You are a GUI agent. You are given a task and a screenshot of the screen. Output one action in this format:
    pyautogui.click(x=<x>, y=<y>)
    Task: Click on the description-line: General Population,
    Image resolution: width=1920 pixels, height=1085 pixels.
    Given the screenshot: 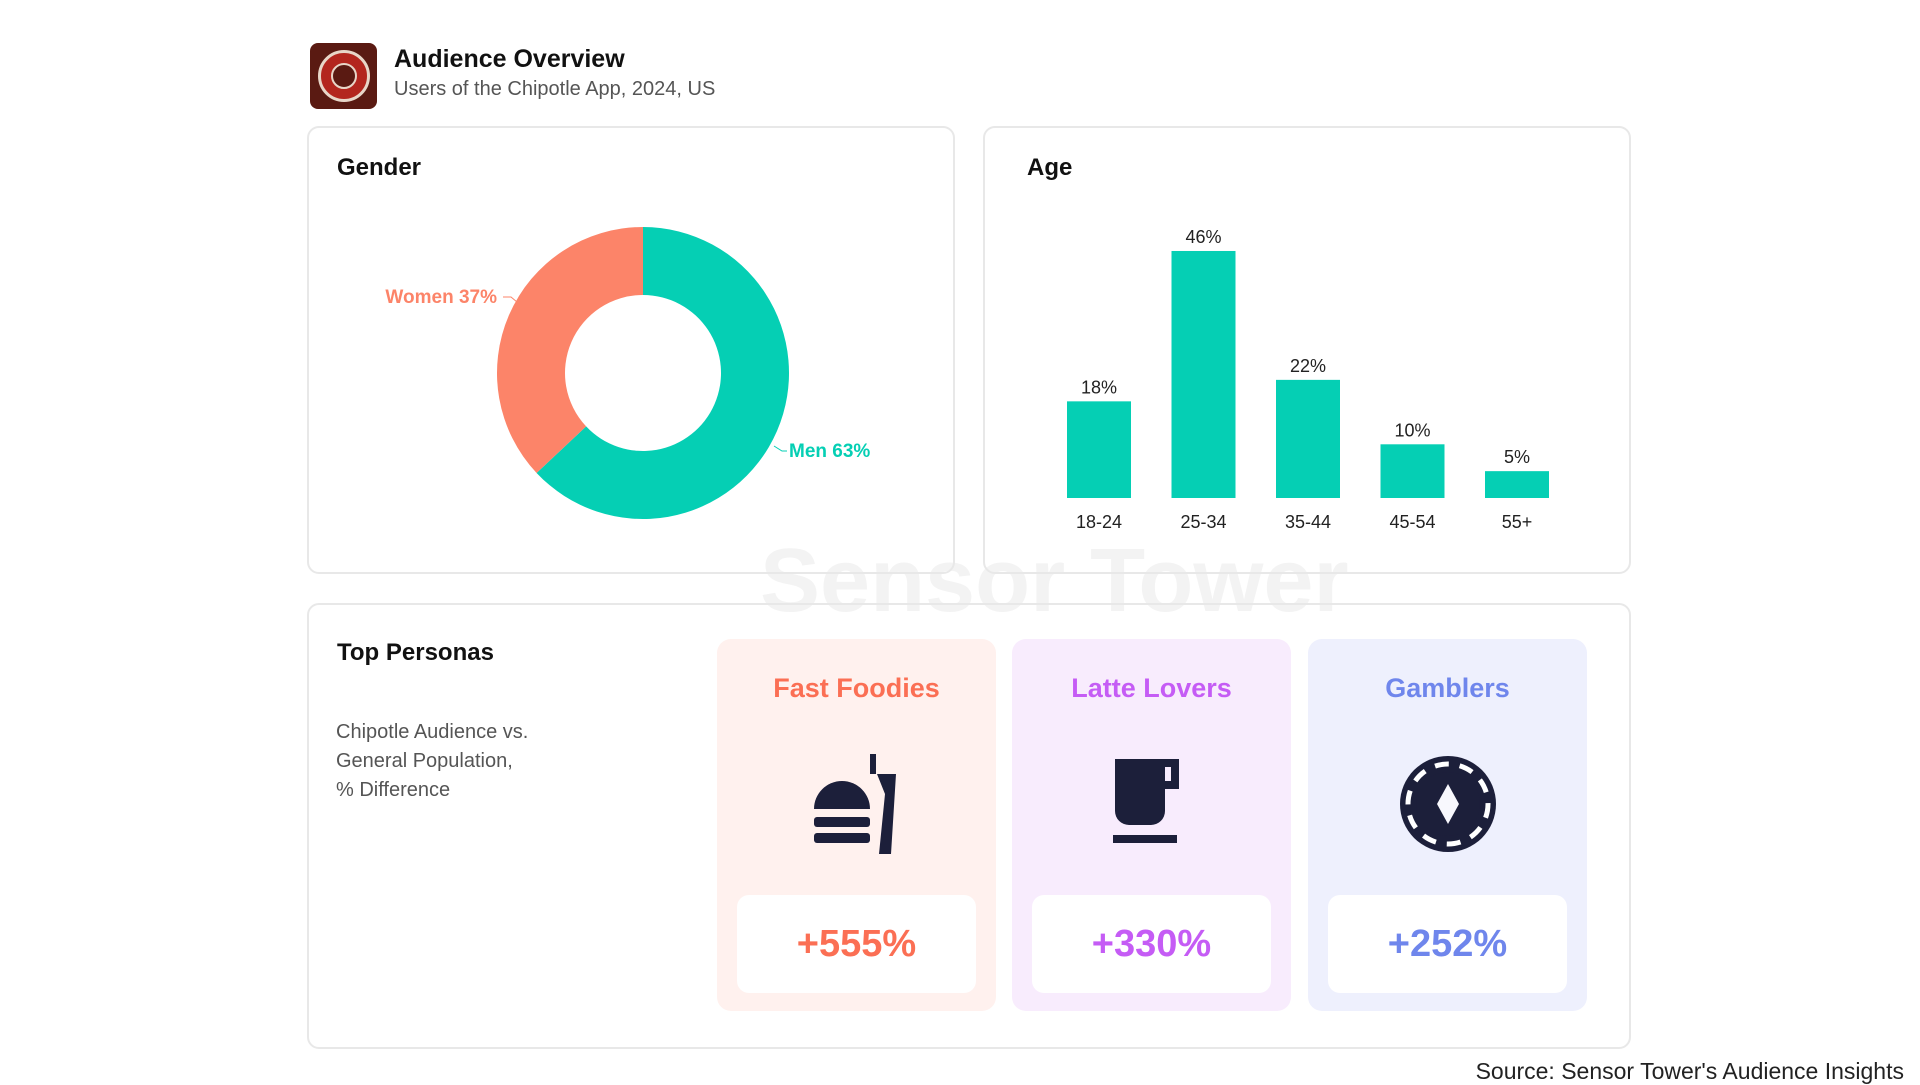 What is the action you would take?
    pyautogui.click(x=424, y=761)
    